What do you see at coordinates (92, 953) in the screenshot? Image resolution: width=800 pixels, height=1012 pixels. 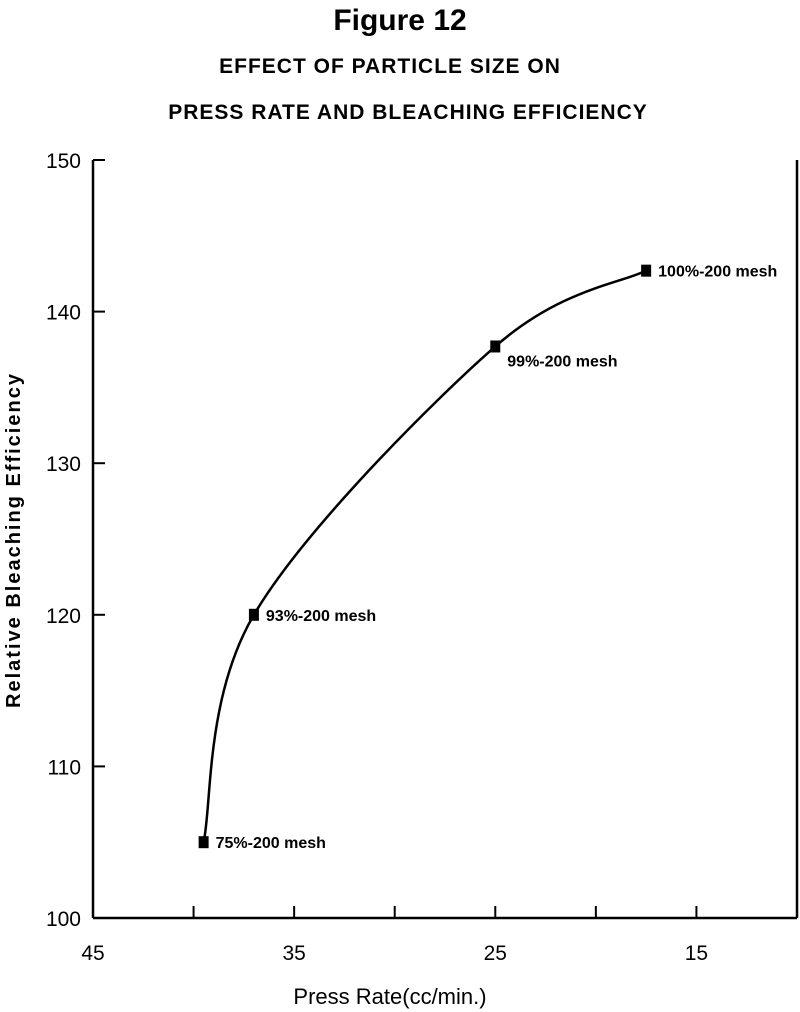 I see `x-tick-label: 45` at bounding box center [92, 953].